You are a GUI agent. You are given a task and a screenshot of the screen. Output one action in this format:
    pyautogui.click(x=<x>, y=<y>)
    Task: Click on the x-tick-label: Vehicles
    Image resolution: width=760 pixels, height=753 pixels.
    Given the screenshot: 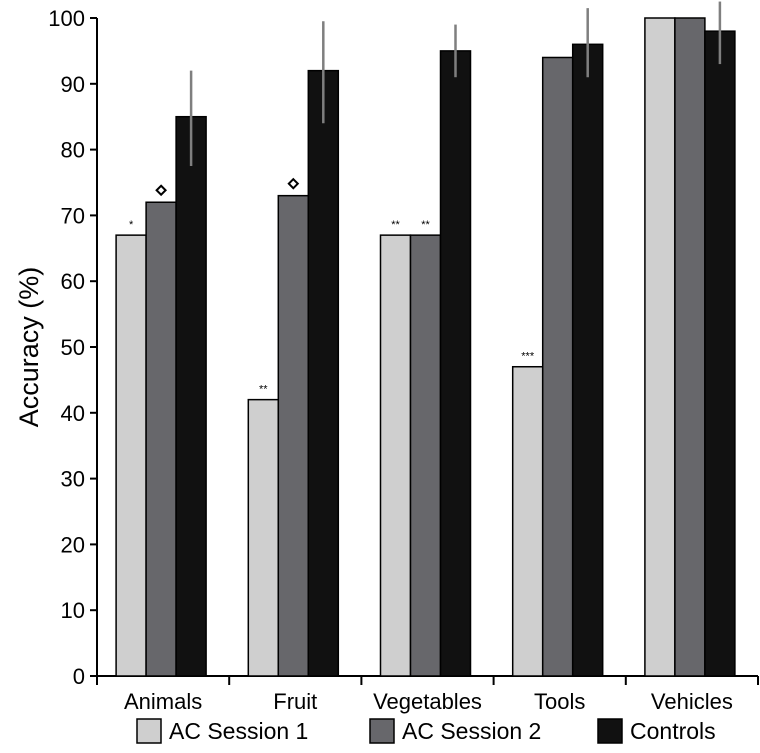 What is the action you would take?
    pyautogui.click(x=692, y=701)
    